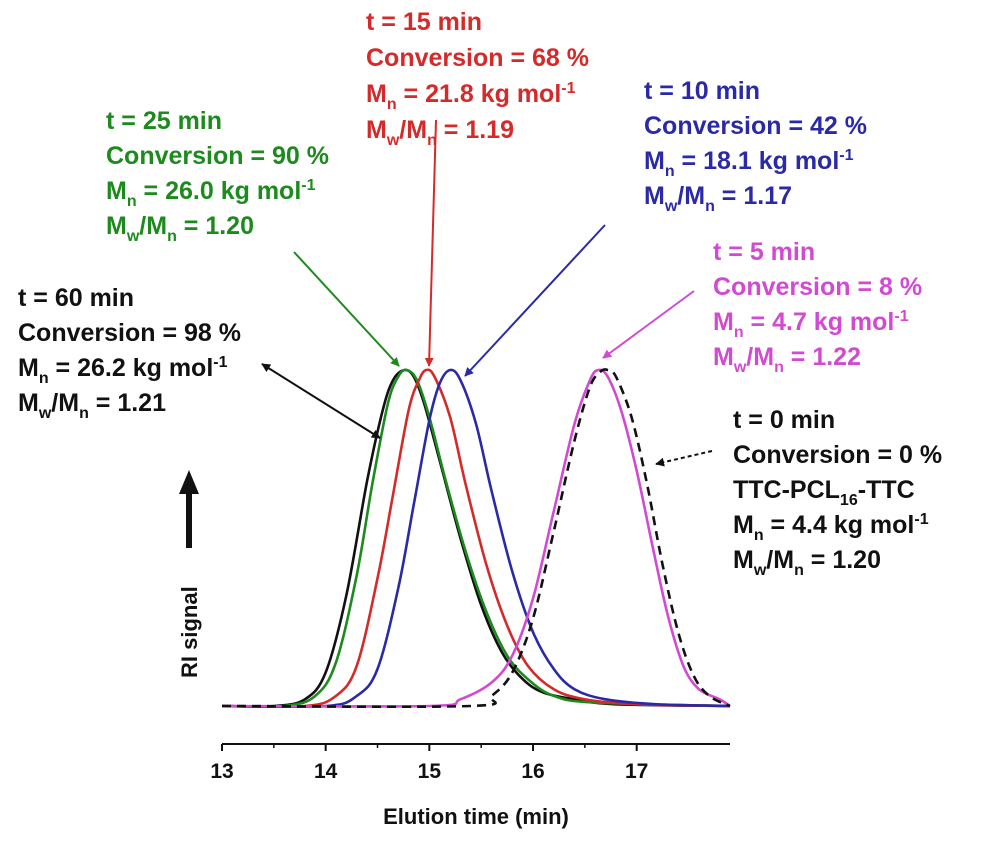 Image resolution: width=981 pixels, height=844 pixels. What do you see at coordinates (76, 298) in the screenshot?
I see `annotation-line: t = 60 min` at bounding box center [76, 298].